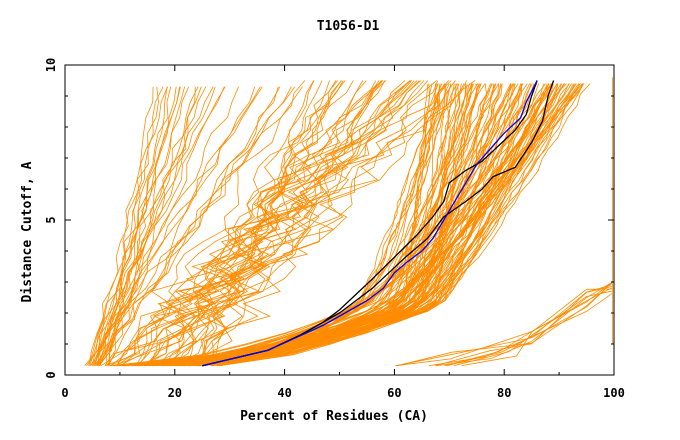  I want to click on y-tick-label: 5, so click(51, 219).